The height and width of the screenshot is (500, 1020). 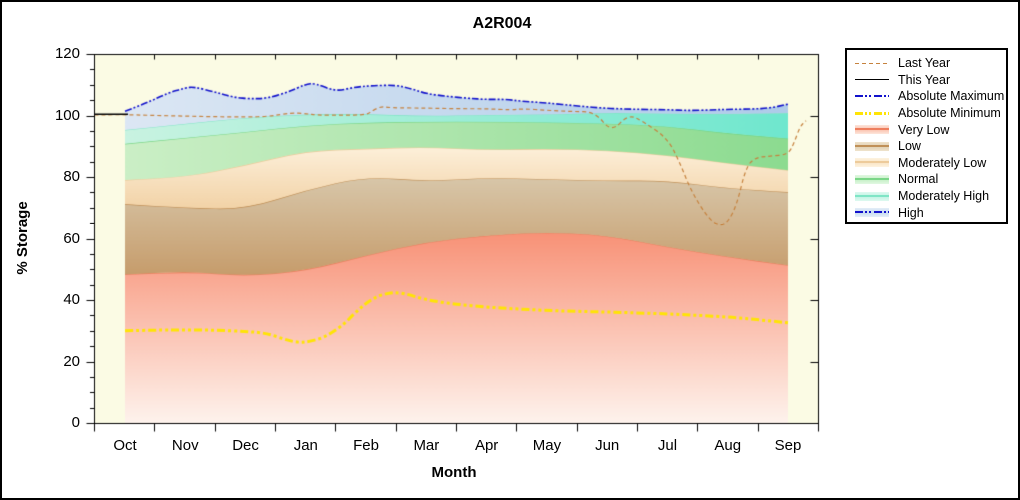 What do you see at coordinates (305, 445) in the screenshot?
I see `month-label: Jan` at bounding box center [305, 445].